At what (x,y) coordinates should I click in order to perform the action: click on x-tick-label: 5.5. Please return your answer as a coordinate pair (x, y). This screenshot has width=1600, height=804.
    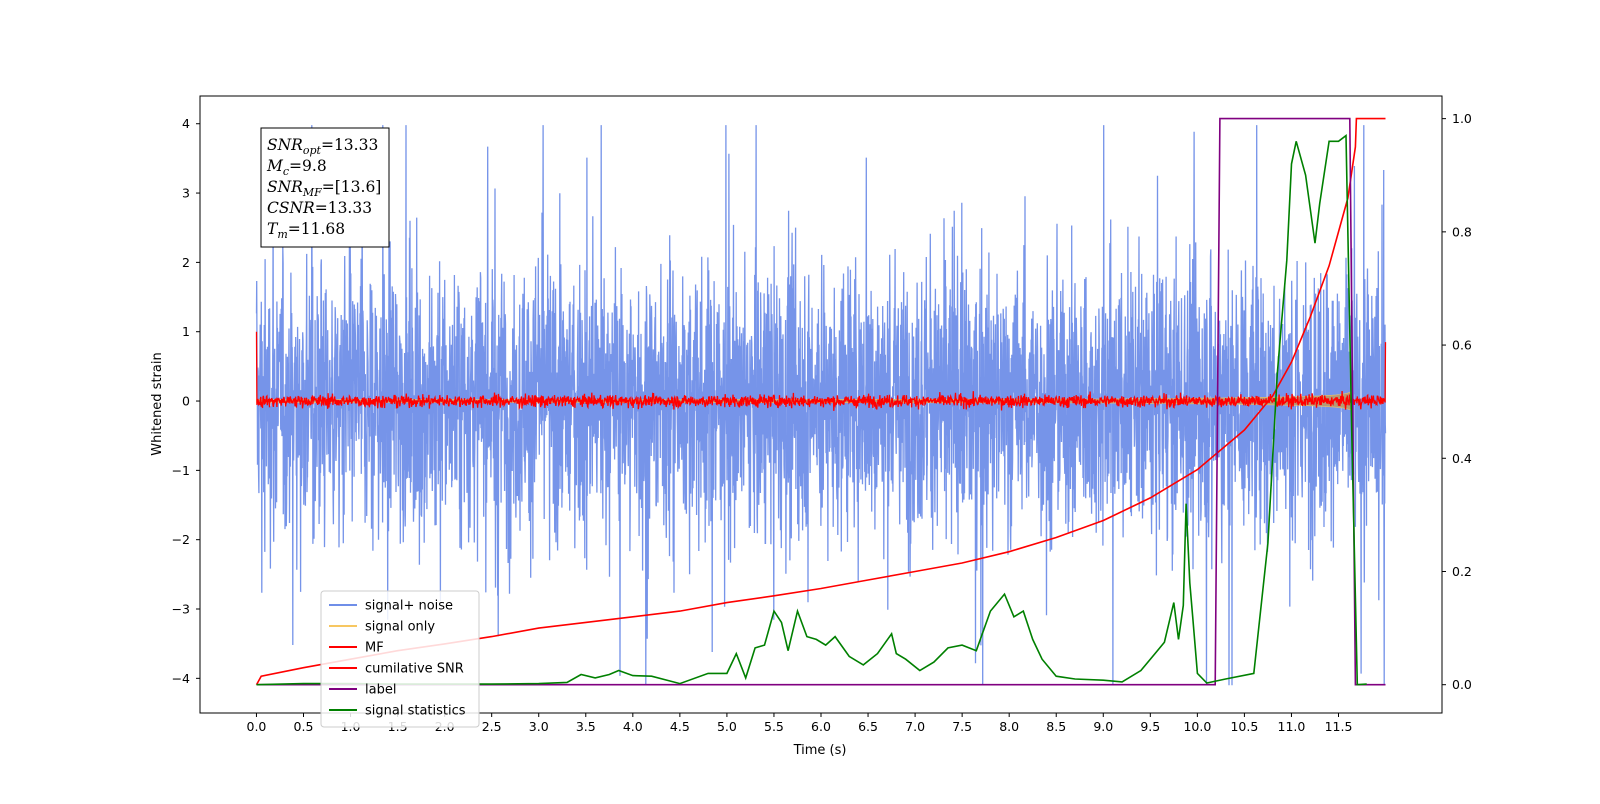
    Looking at the image, I should click on (774, 726).